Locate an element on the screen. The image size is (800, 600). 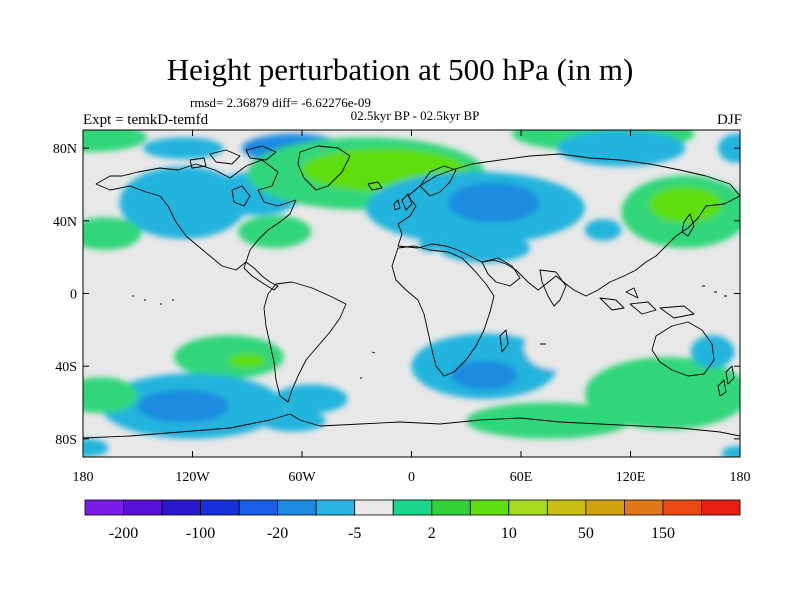
x-tick-label: 0 is located at coordinates (411, 477).